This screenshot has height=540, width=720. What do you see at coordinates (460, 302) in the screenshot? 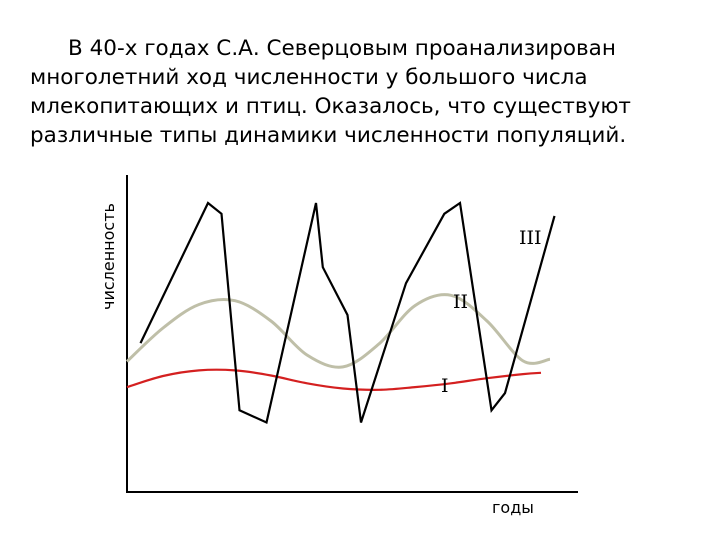
I see `series-label-II: II` at bounding box center [460, 302].